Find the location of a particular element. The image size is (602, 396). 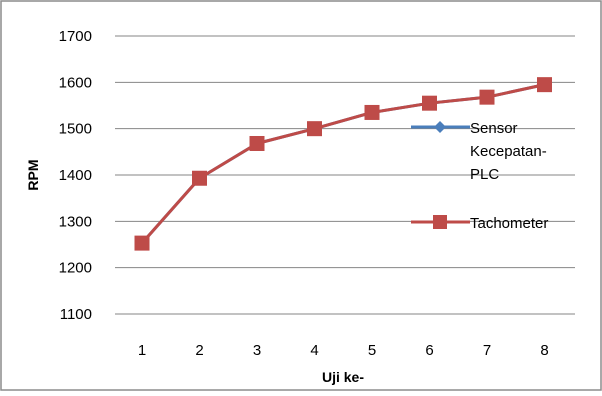

y-tick-label-1100: 1100 is located at coordinates (76, 314).